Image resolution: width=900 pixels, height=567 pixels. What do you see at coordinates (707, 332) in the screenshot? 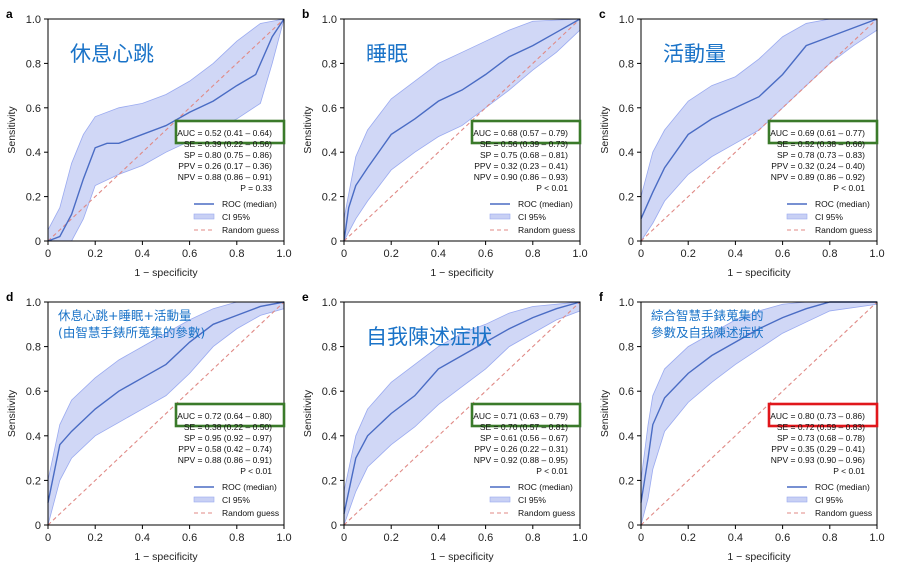
I see `panel-title-line: 參數及自我陳述症狀` at bounding box center [707, 332].